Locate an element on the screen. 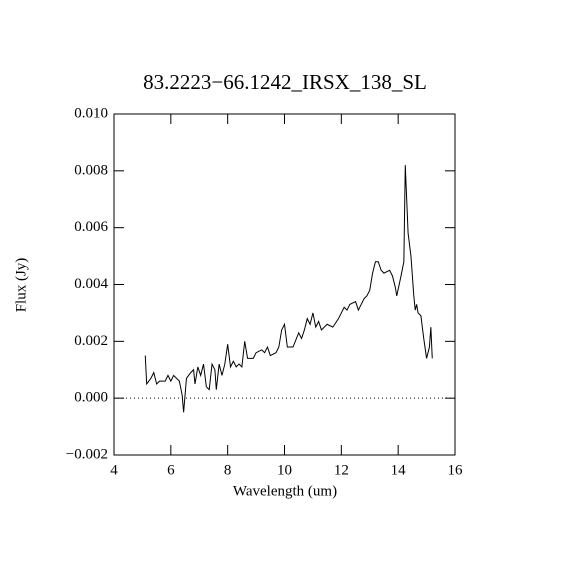 This screenshot has width=570, height=570. x-axis-label: Wavelength (um) is located at coordinates (285, 491).